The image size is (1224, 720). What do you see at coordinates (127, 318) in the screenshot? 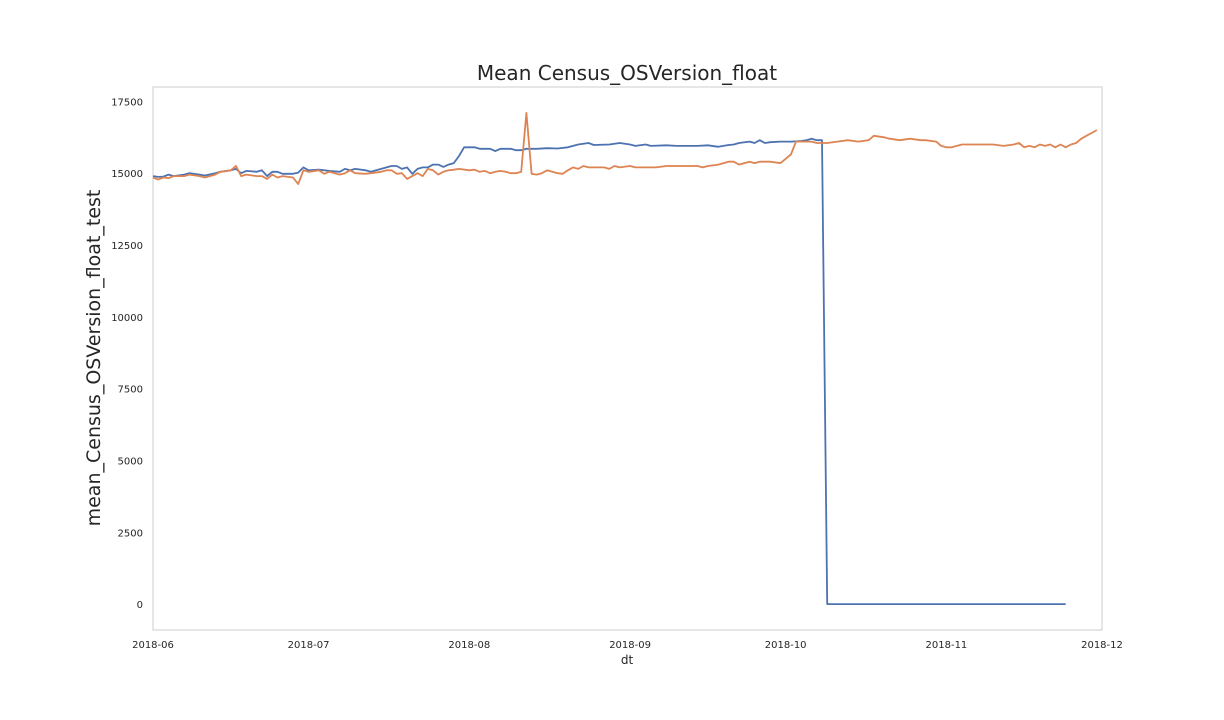
I see `y-tick-label: 10000` at bounding box center [127, 318].